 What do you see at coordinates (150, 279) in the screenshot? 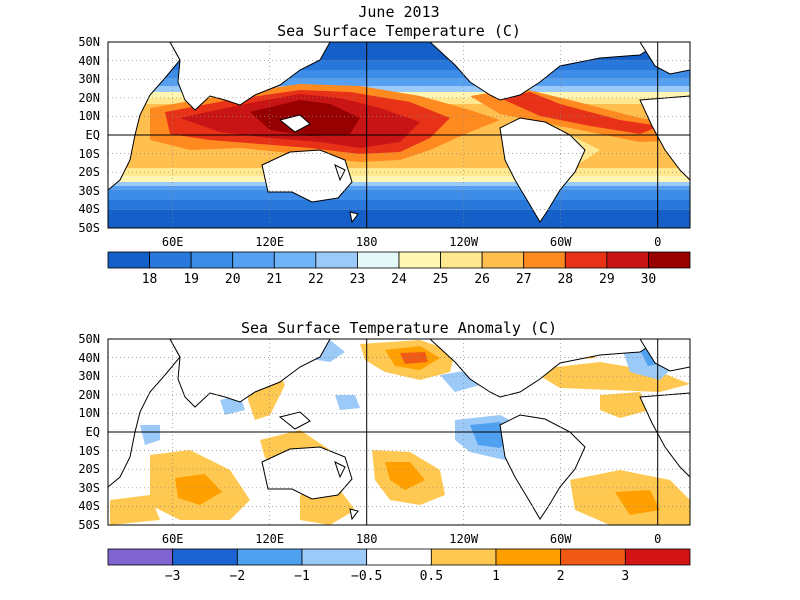
I see `sst-colorbar-label: 18` at bounding box center [150, 279].